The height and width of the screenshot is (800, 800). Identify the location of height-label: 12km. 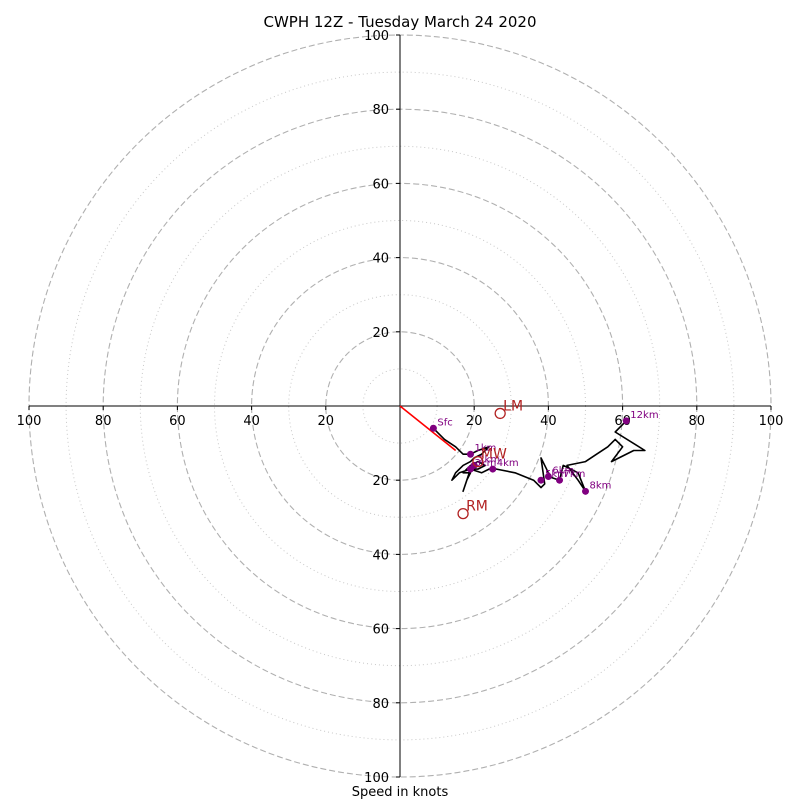
(644, 415).